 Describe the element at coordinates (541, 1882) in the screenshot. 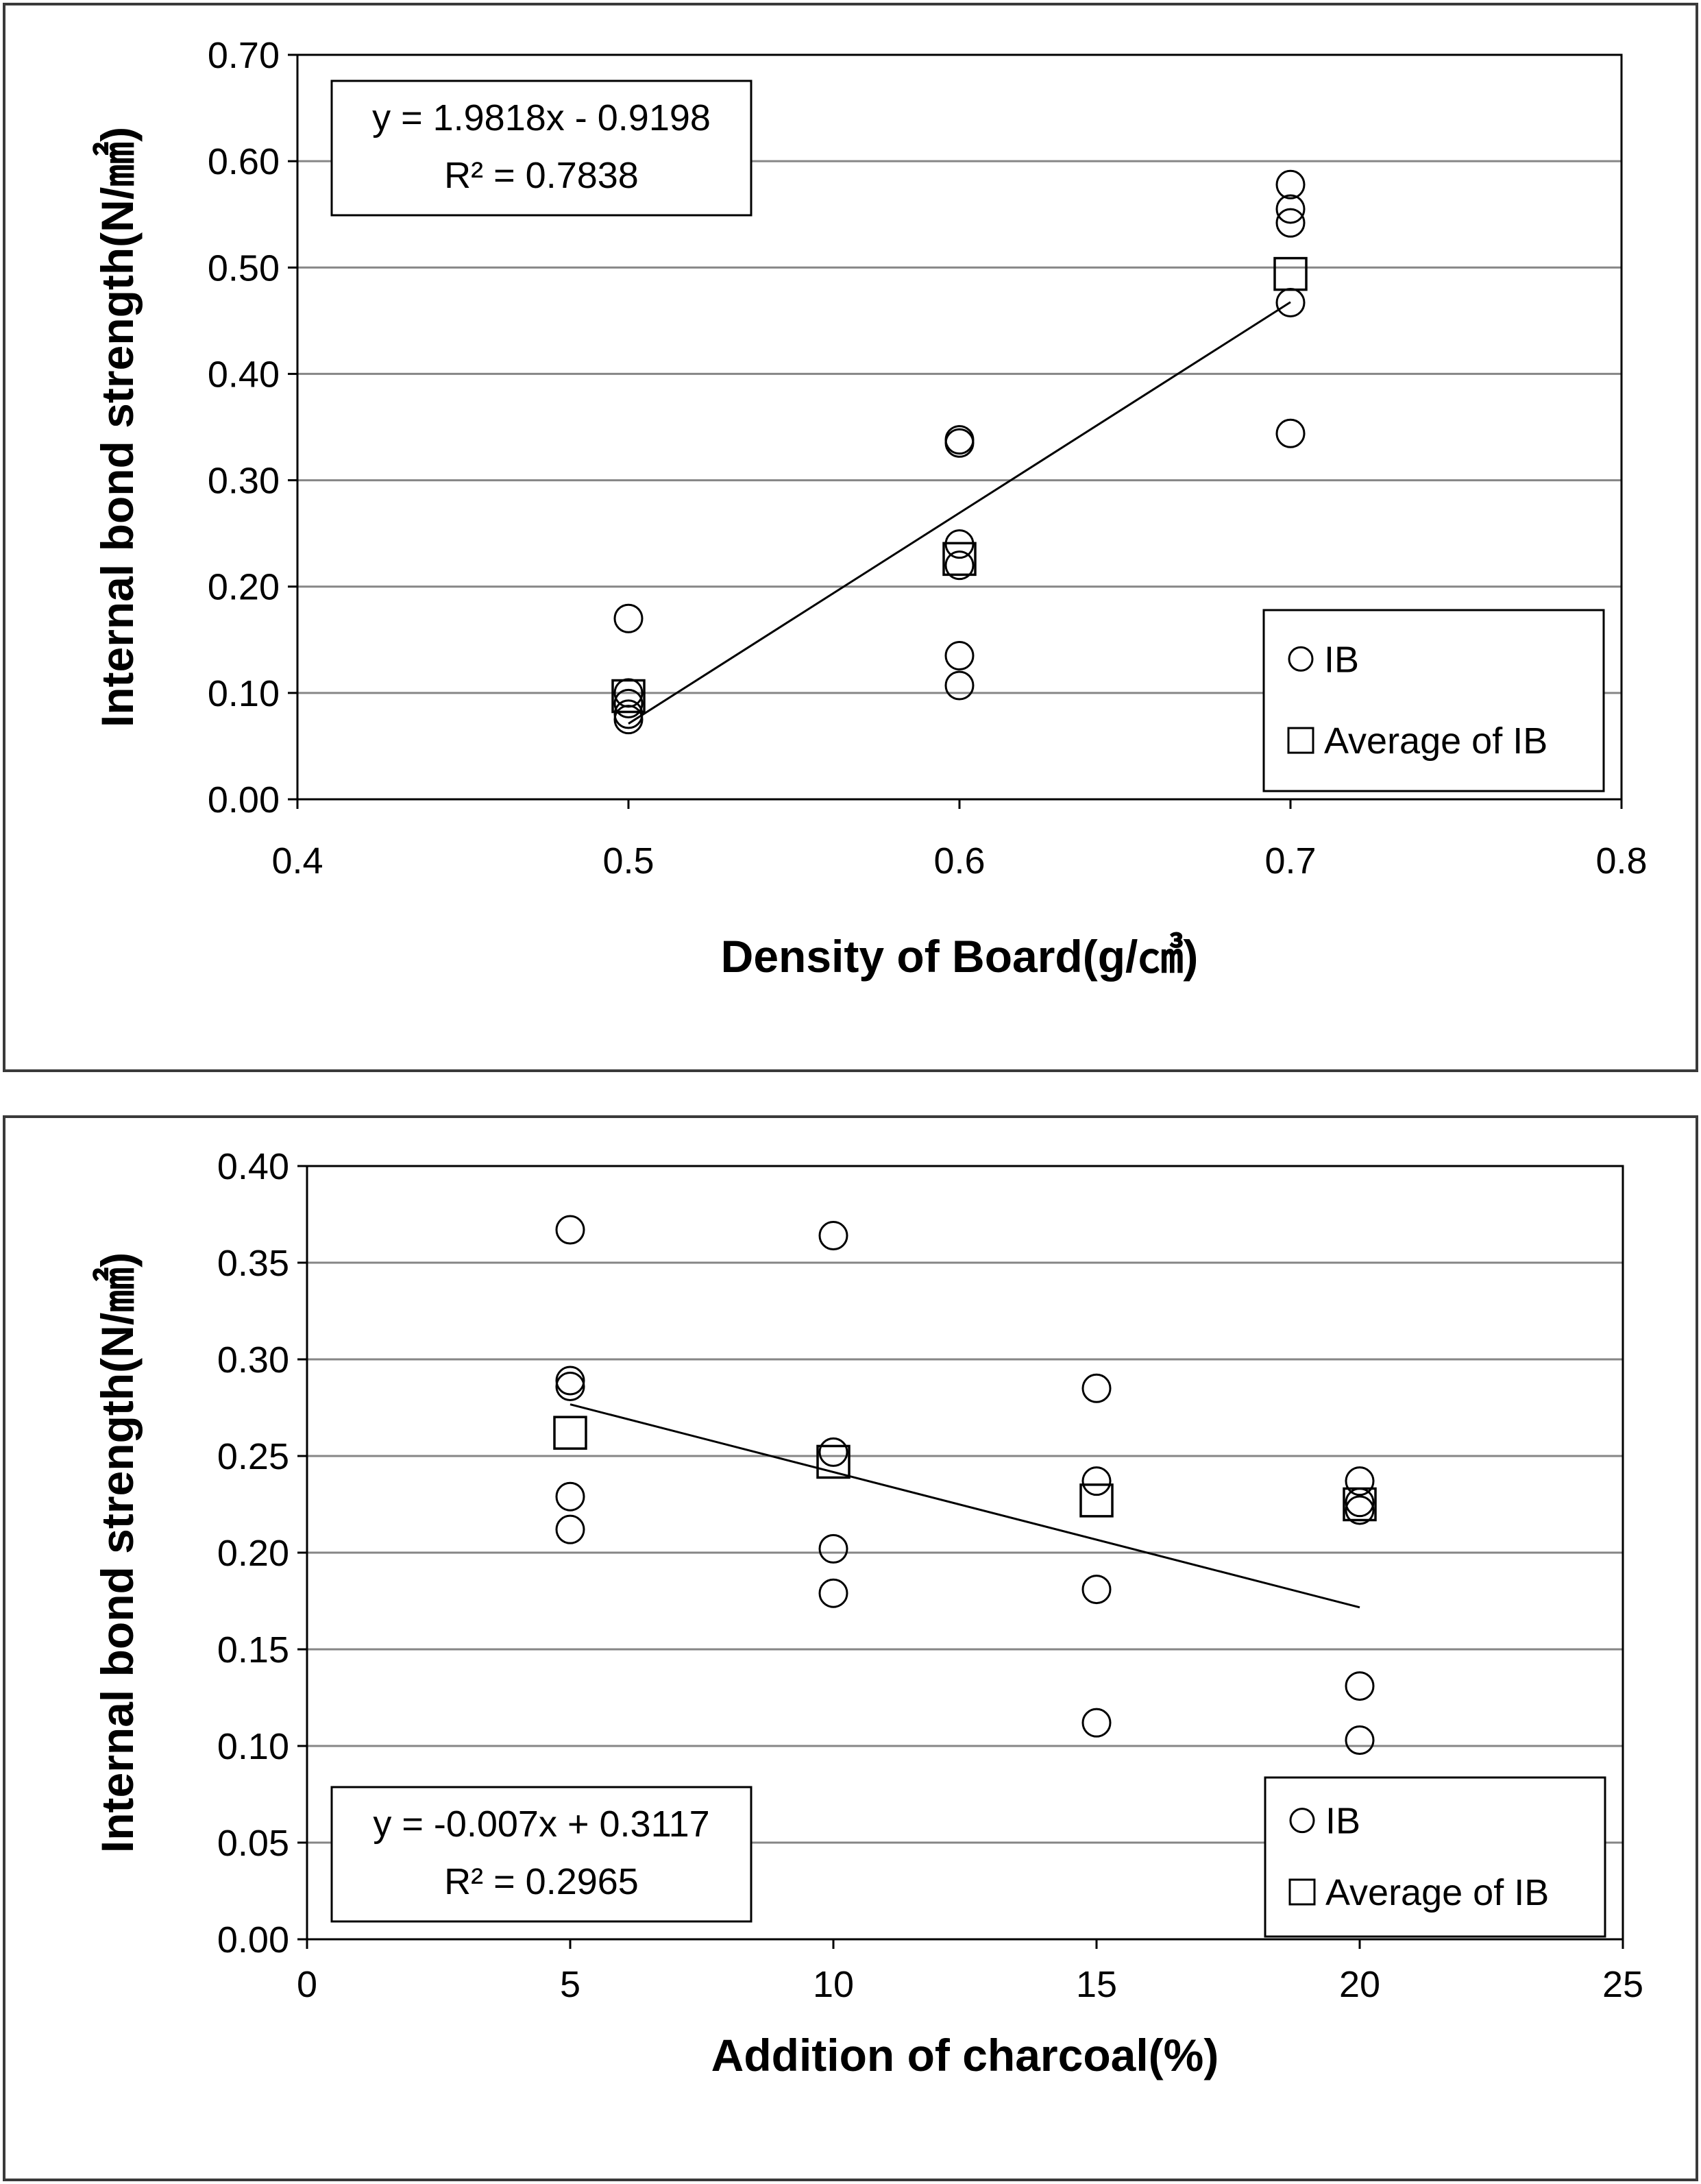

I see `r-squared-text: R² = 0.2965` at that location.